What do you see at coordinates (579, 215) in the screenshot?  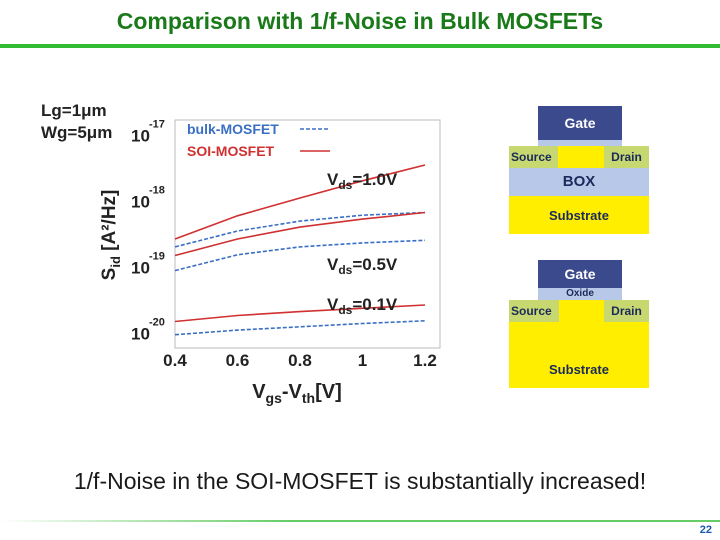 I see `soi-substrate: Substrate` at bounding box center [579, 215].